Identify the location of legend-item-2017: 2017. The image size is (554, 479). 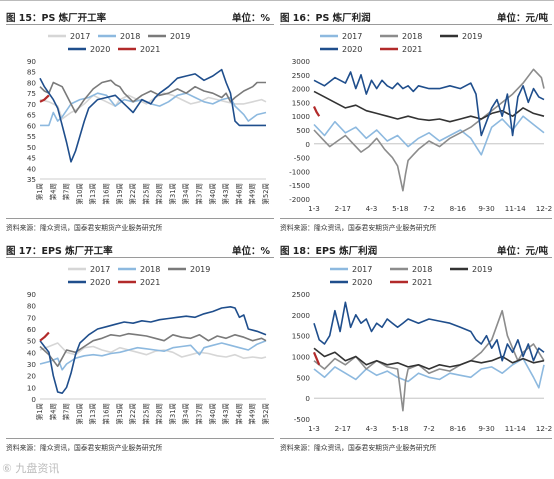
(89, 269).